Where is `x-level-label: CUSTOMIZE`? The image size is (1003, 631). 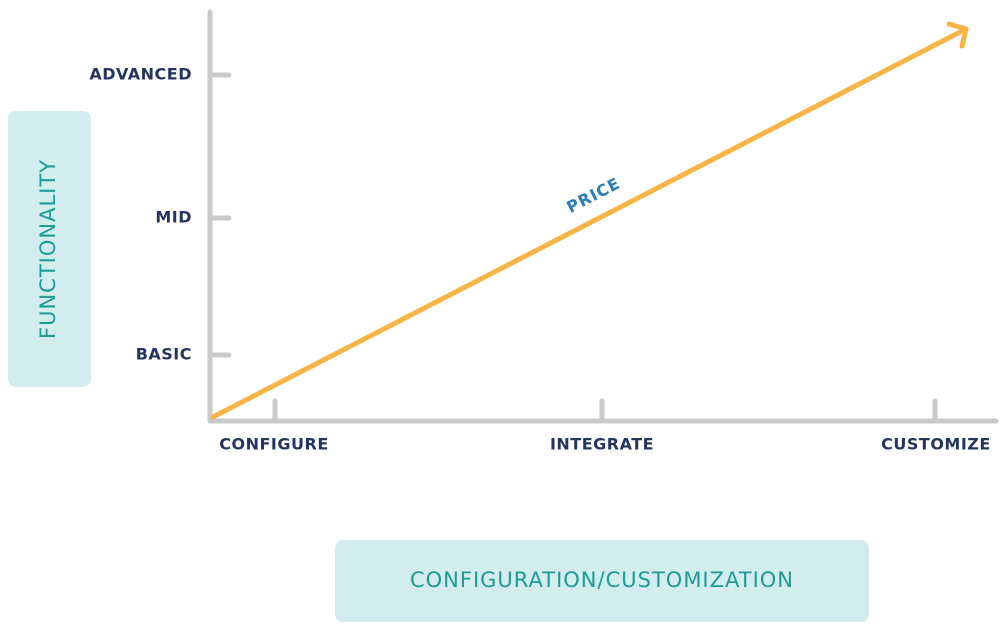
x-level-label: CUSTOMIZE is located at coordinates (936, 444).